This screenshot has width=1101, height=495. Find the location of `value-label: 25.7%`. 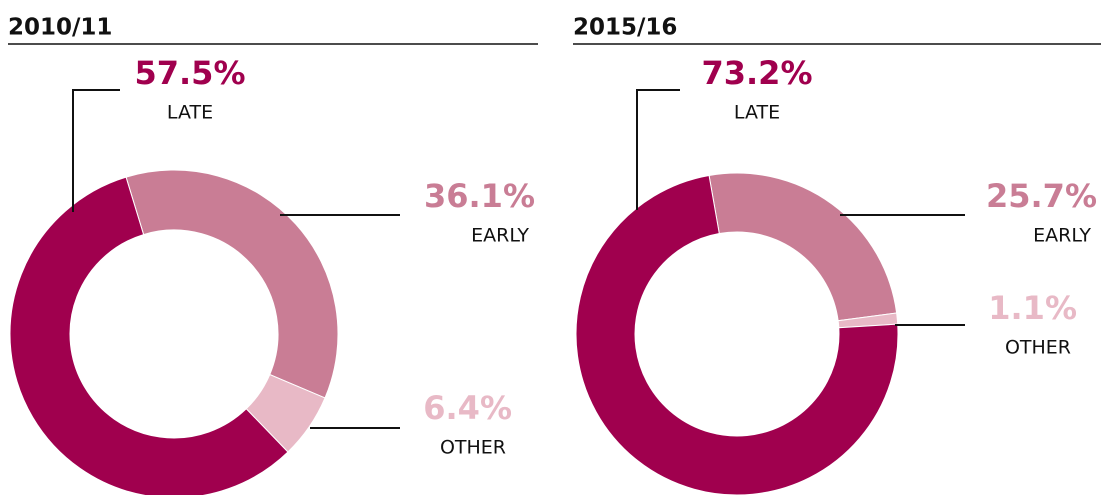

value-label: 25.7% is located at coordinates (1041, 196).